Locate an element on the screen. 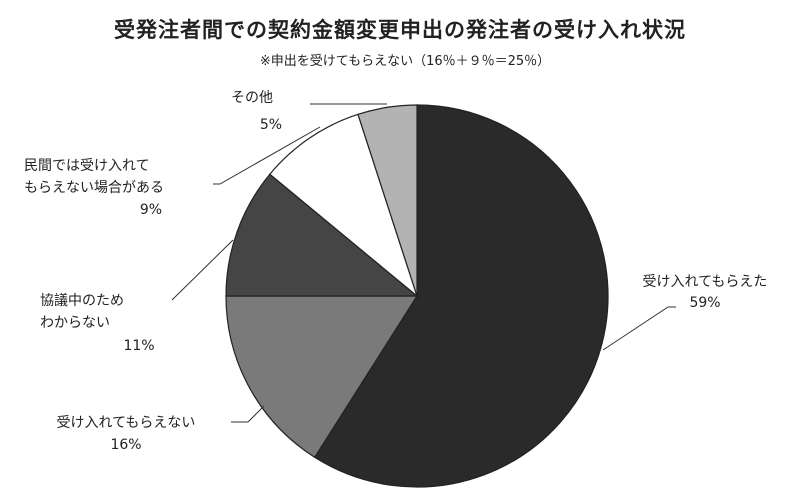 Image resolution: width=800 pixels, height=504 pixels. slice-value-label-3: 9% is located at coordinates (151, 210).